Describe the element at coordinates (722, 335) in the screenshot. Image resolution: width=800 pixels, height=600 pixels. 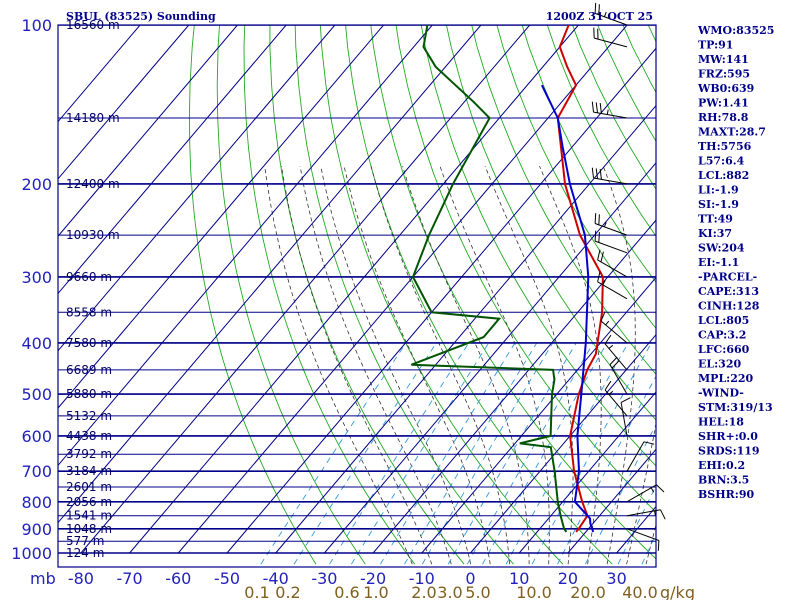
I see `stat-line: CAP:3.2` at that location.